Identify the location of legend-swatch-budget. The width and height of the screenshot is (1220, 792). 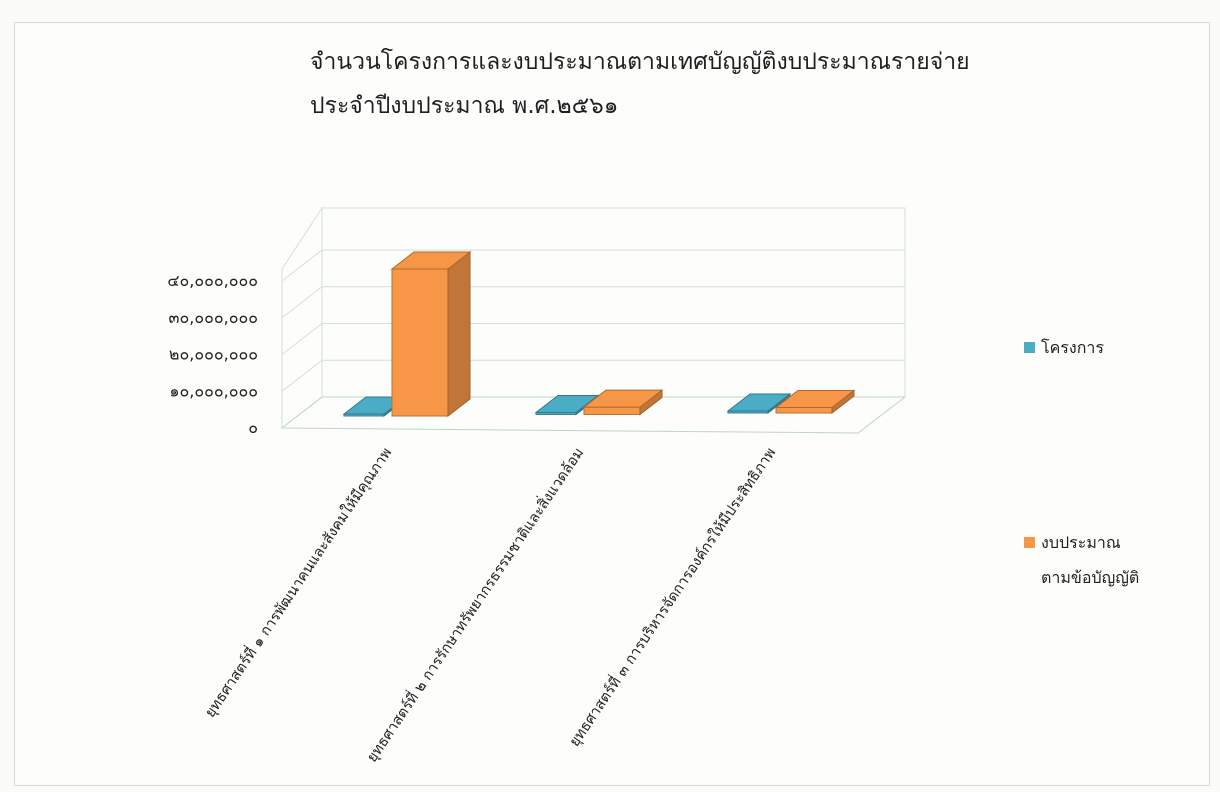
(1029, 542).